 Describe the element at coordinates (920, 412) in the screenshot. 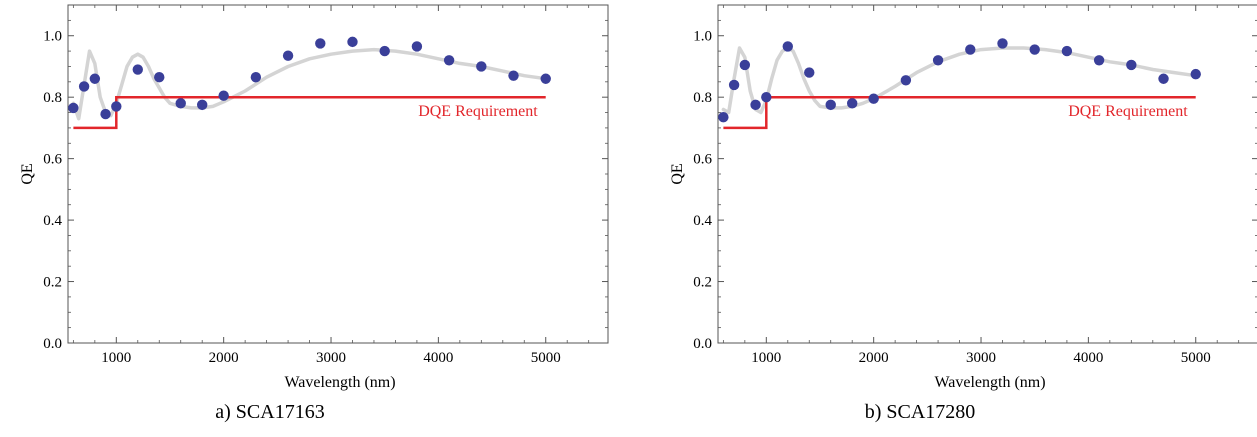

I see `chart-caption: b) SCA17280` at that location.